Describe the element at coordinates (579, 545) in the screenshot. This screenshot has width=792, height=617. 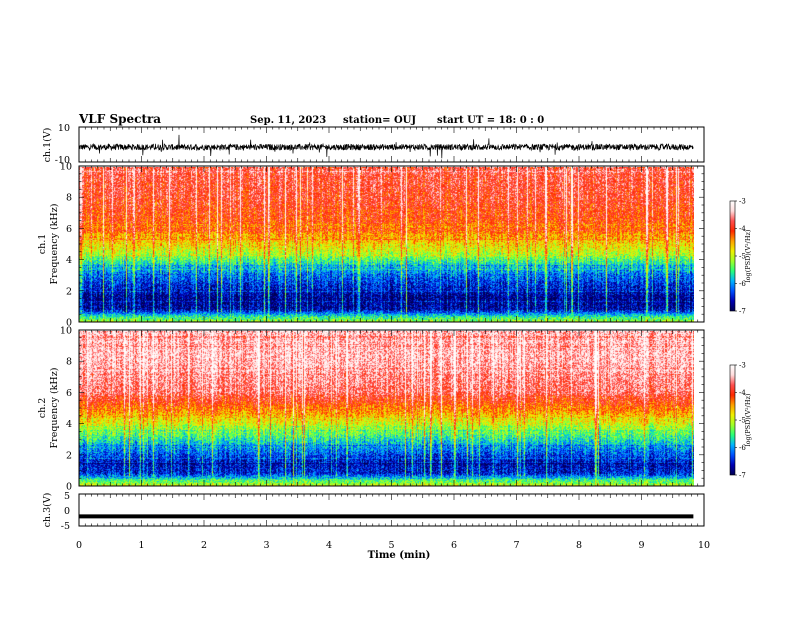
I see `x-tick-label: 8` at that location.